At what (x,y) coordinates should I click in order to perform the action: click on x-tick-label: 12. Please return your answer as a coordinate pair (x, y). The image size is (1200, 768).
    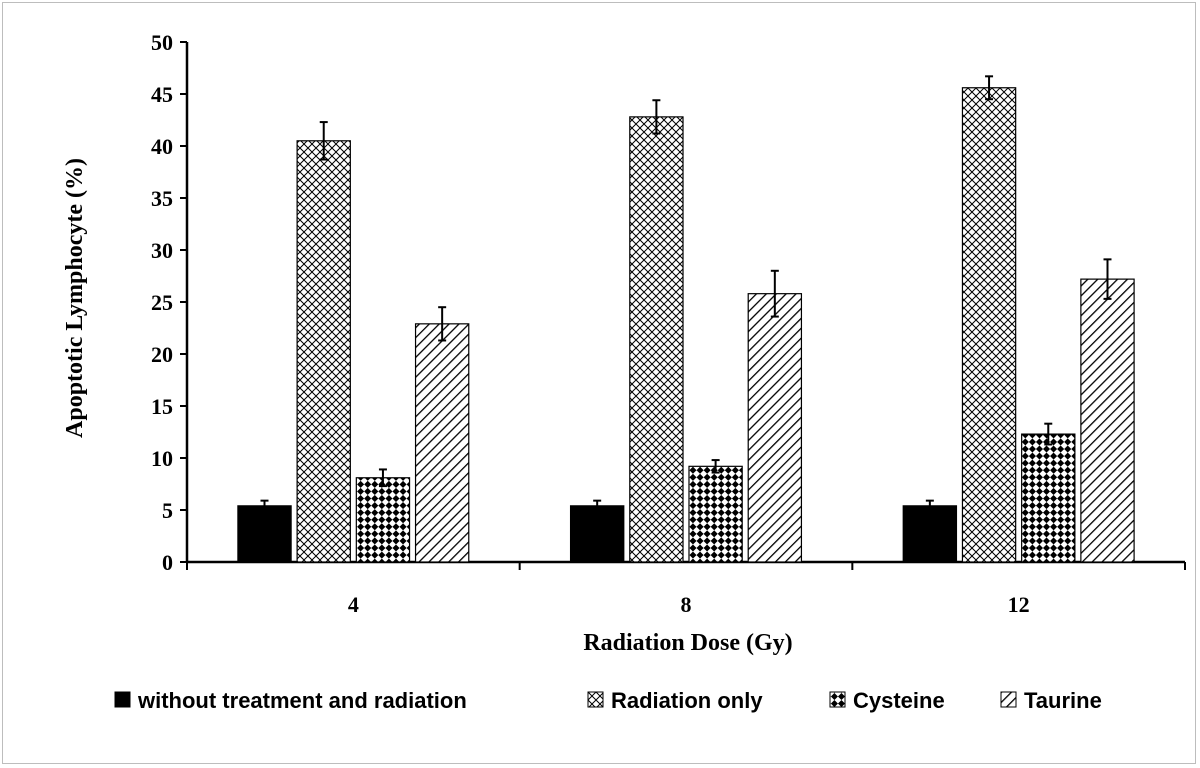
    Looking at the image, I should click on (1019, 604).